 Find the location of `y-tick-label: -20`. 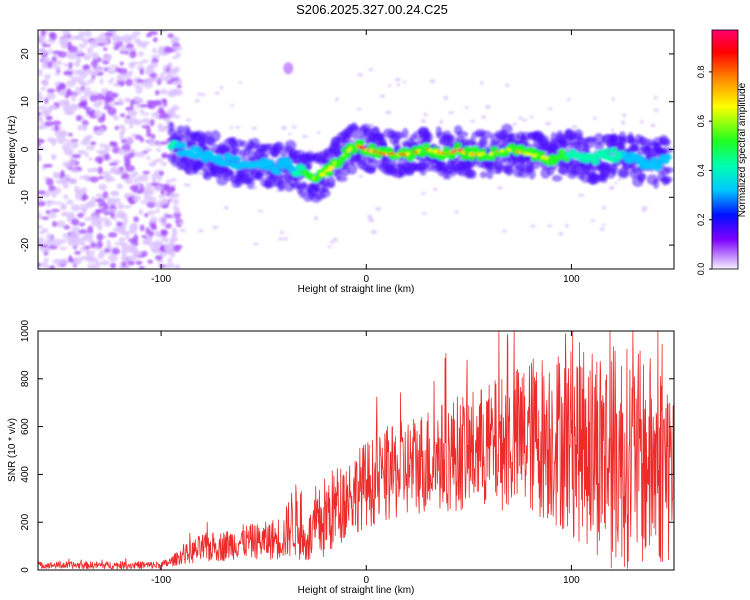

y-tick-label: -20 is located at coordinates (25, 244).